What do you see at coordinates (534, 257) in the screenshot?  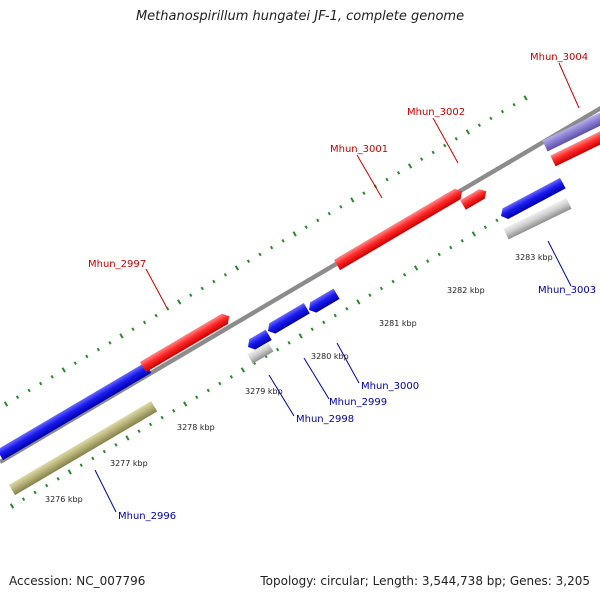 I see `scale-label: 3283 kbp` at bounding box center [534, 257].